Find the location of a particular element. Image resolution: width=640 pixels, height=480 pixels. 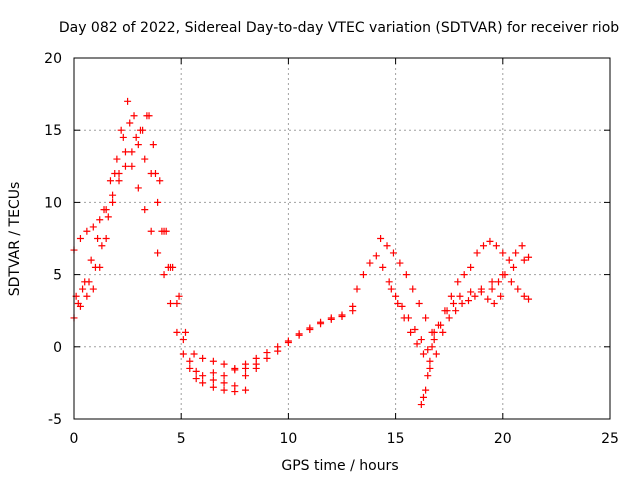

x-tick-label: 5 is located at coordinates (181, 439).